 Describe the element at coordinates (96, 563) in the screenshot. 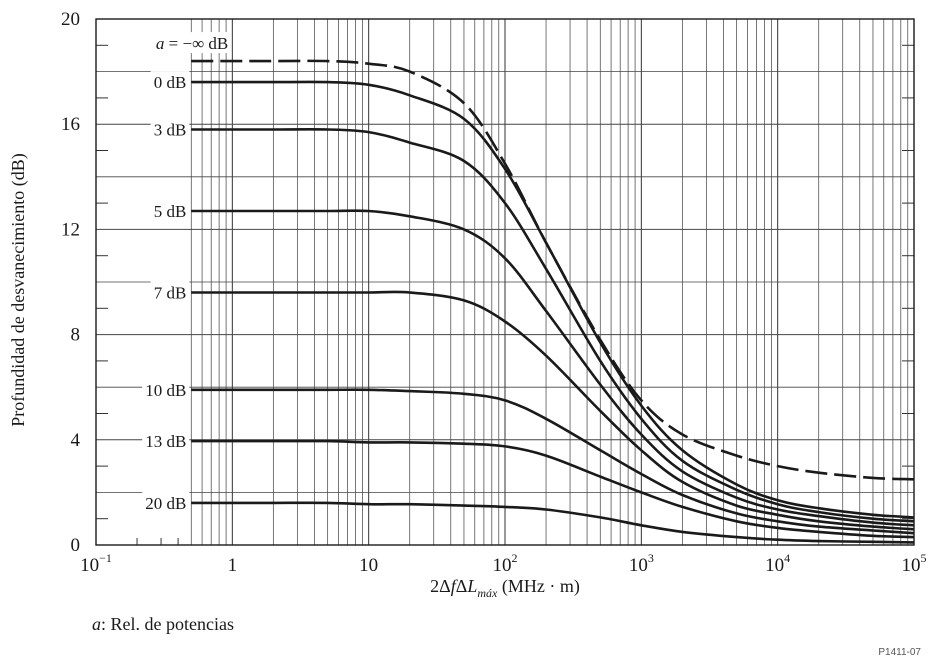

I see `x-tick-label: 10⁻¹` at that location.